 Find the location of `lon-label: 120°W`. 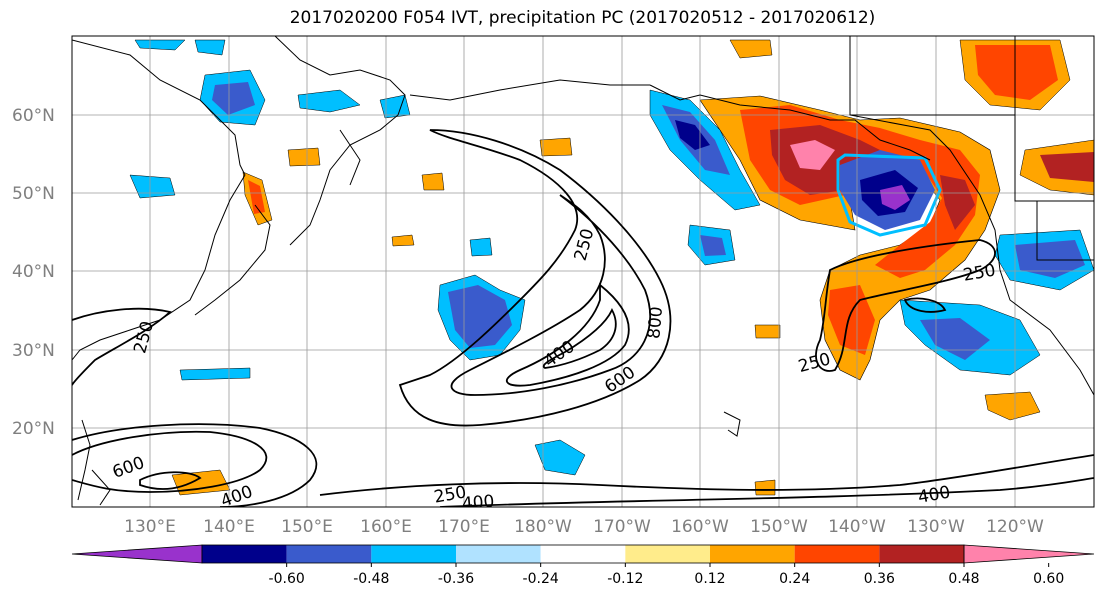

lon-label: 120°W is located at coordinates (1015, 527).